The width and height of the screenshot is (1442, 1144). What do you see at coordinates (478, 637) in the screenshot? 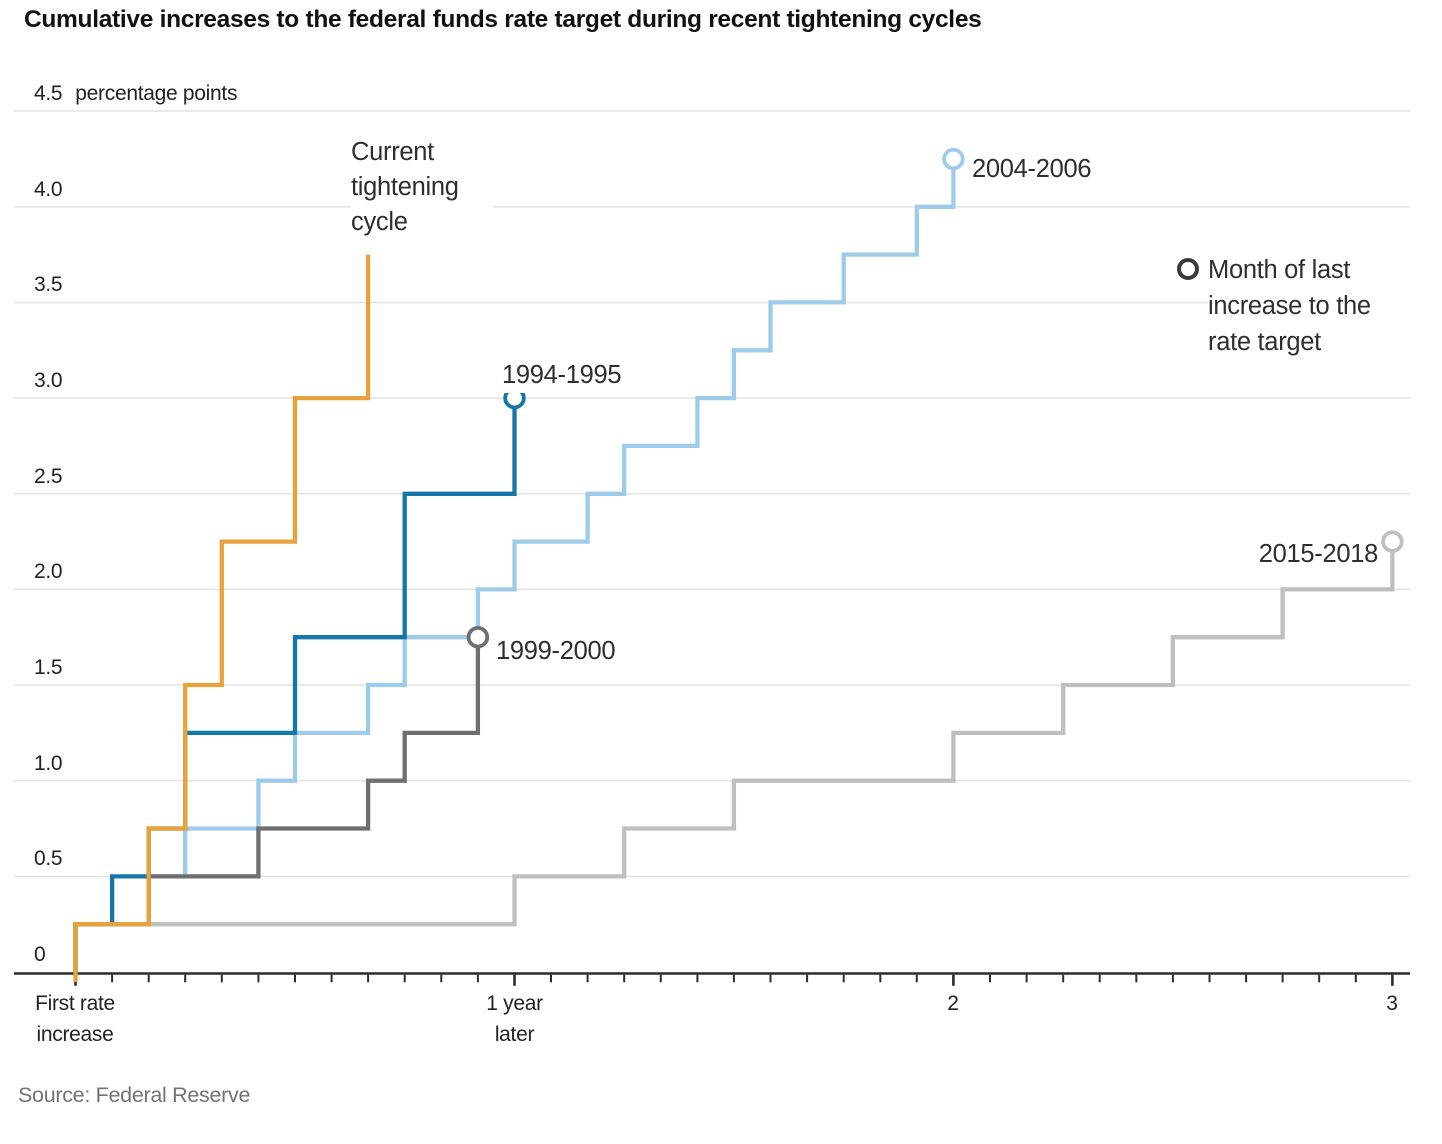
I see `last-increase-marker-1999-2000` at bounding box center [478, 637].